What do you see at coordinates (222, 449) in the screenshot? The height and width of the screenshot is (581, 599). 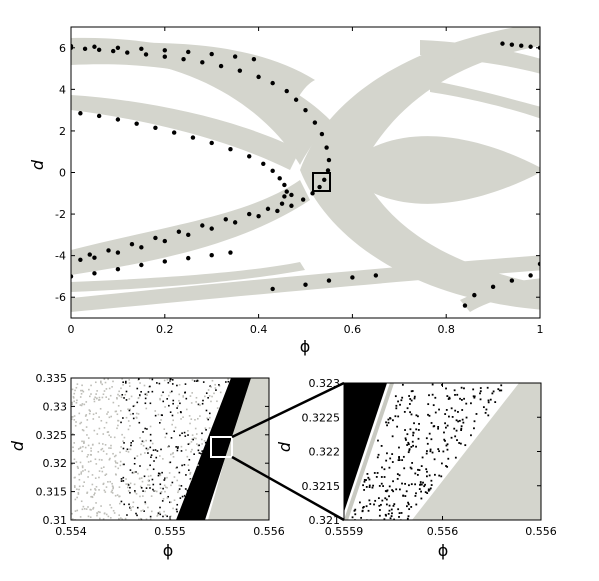 I see `zoom-b-fill` at bounding box center [222, 449].